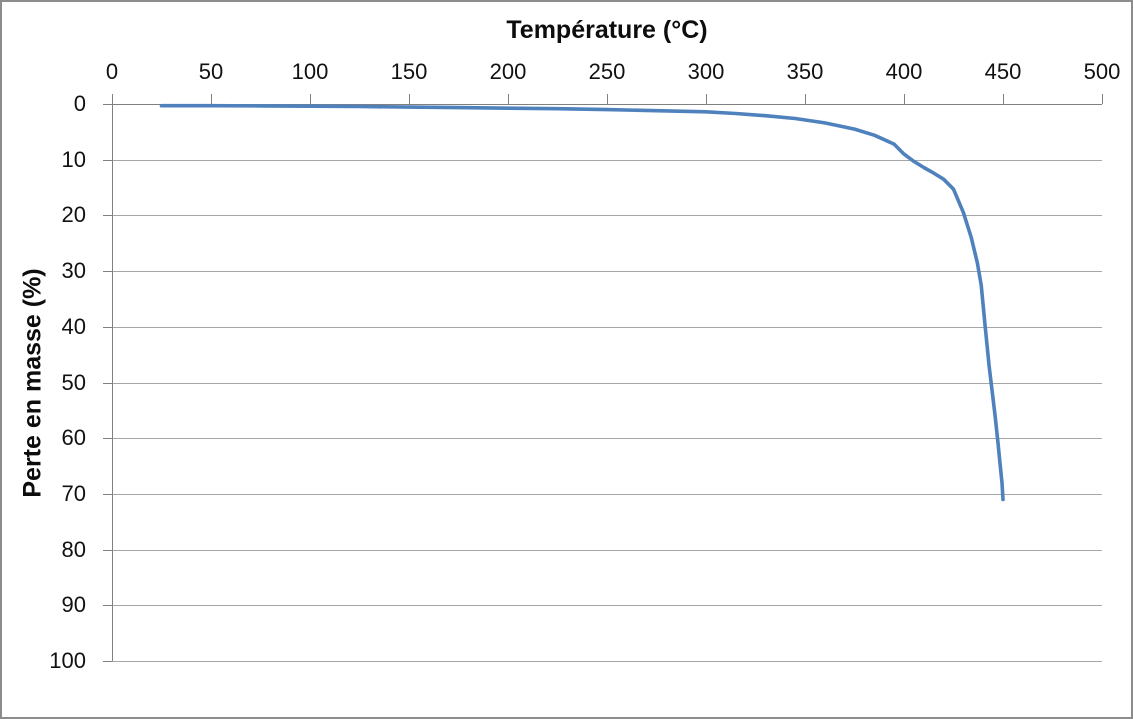 The height and width of the screenshot is (719, 1133). What do you see at coordinates (73, 549) in the screenshot?
I see `y-tick-label: 80` at bounding box center [73, 549].